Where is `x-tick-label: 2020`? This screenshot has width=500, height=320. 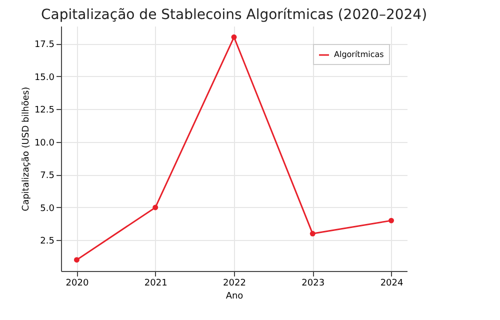 x-tick-label: 2020 is located at coordinates (77, 283).